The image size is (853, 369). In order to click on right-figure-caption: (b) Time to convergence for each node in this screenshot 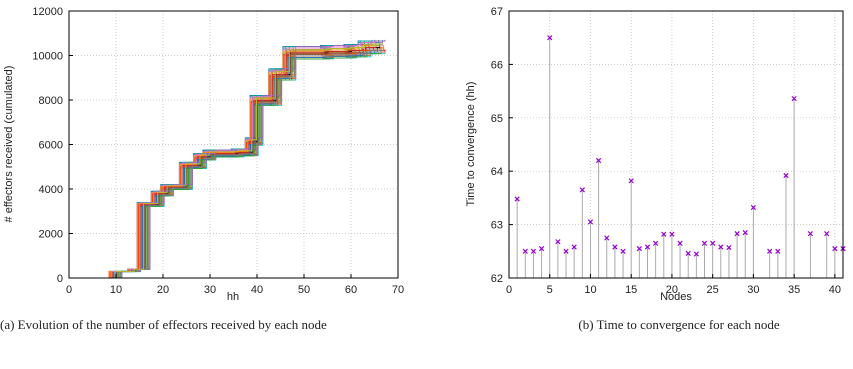, I will do `click(679, 324)`.